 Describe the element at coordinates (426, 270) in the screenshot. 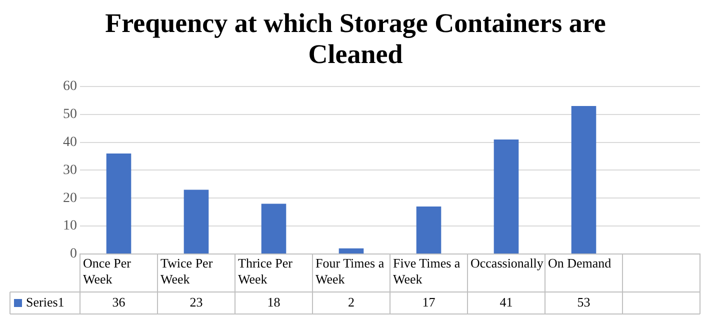

I see `x-tick-label: Five Times a Week` at that location.